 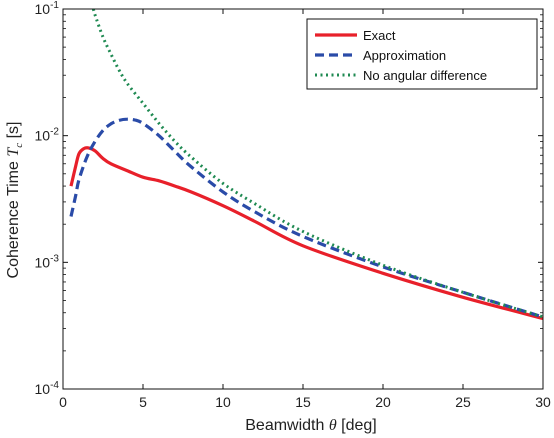 I want to click on y-axis-label-sub: c, so click(x=19, y=145).